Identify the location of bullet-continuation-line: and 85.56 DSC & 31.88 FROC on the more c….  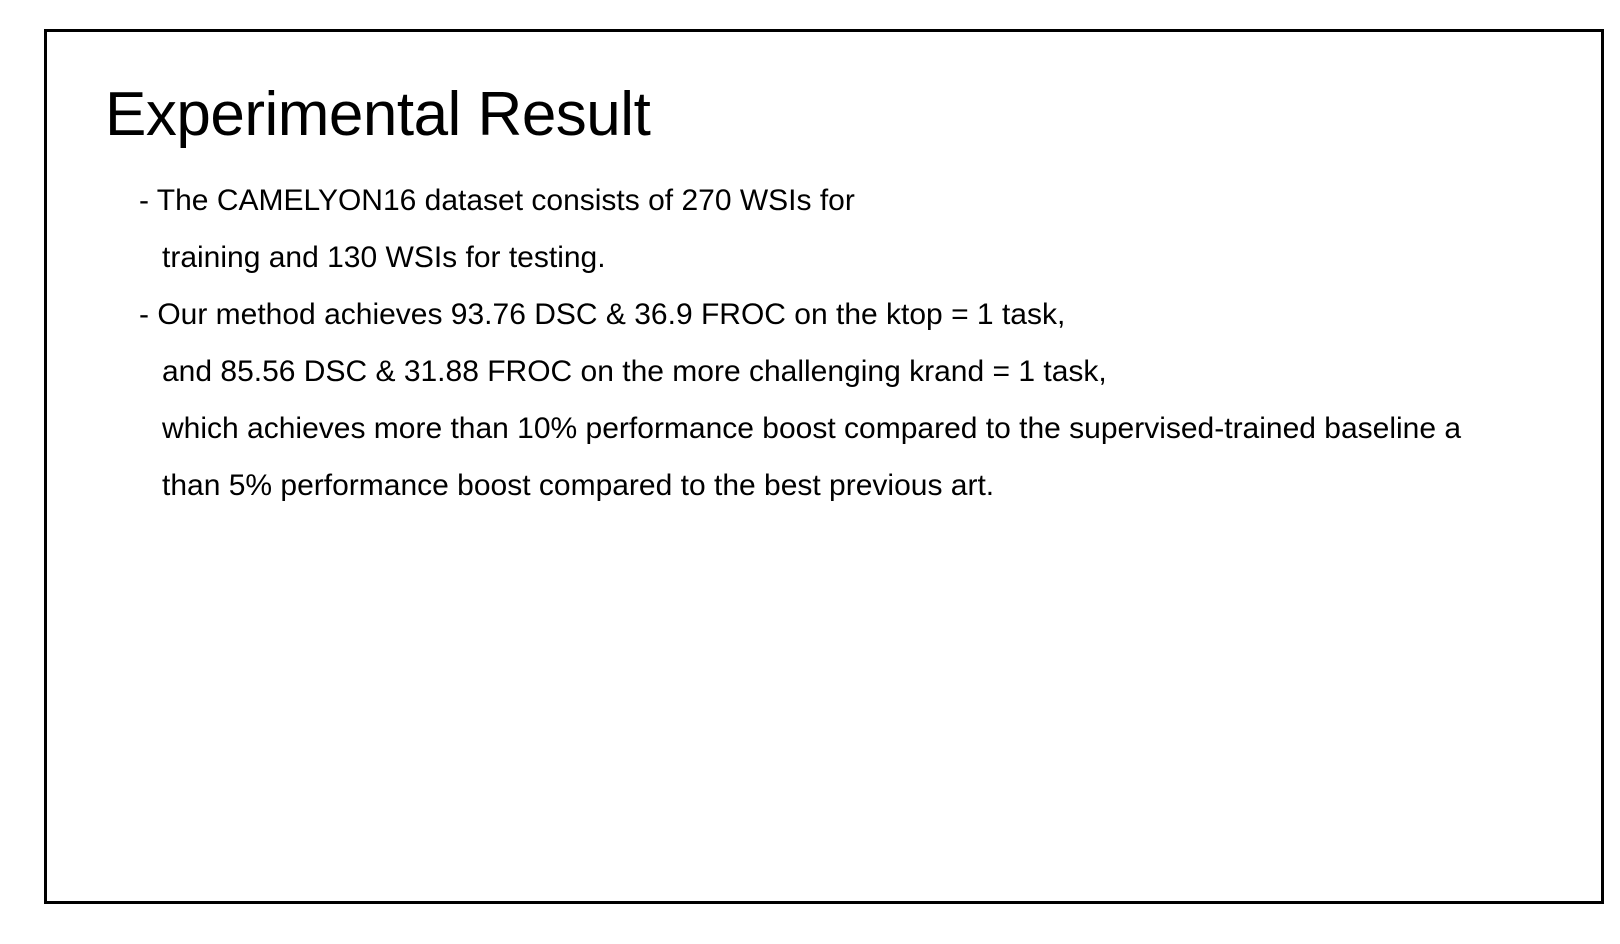
(634, 371).